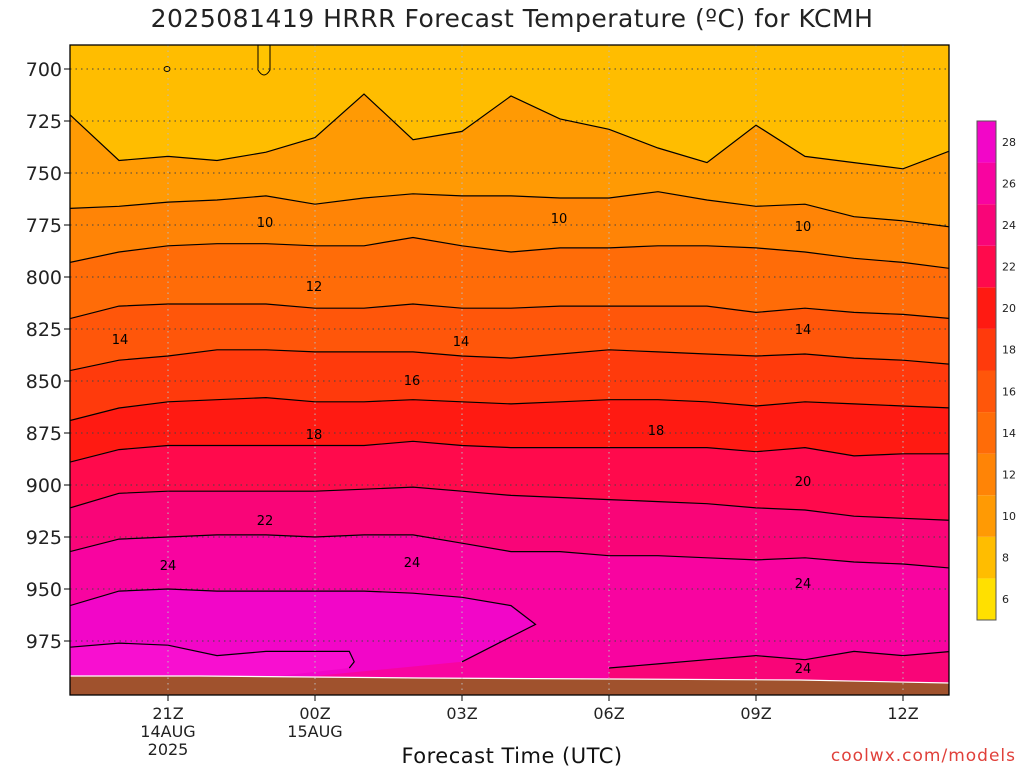 The image size is (1024, 768). What do you see at coordinates (264, 60) in the screenshot?
I see `cool-pocket` at bounding box center [264, 60].